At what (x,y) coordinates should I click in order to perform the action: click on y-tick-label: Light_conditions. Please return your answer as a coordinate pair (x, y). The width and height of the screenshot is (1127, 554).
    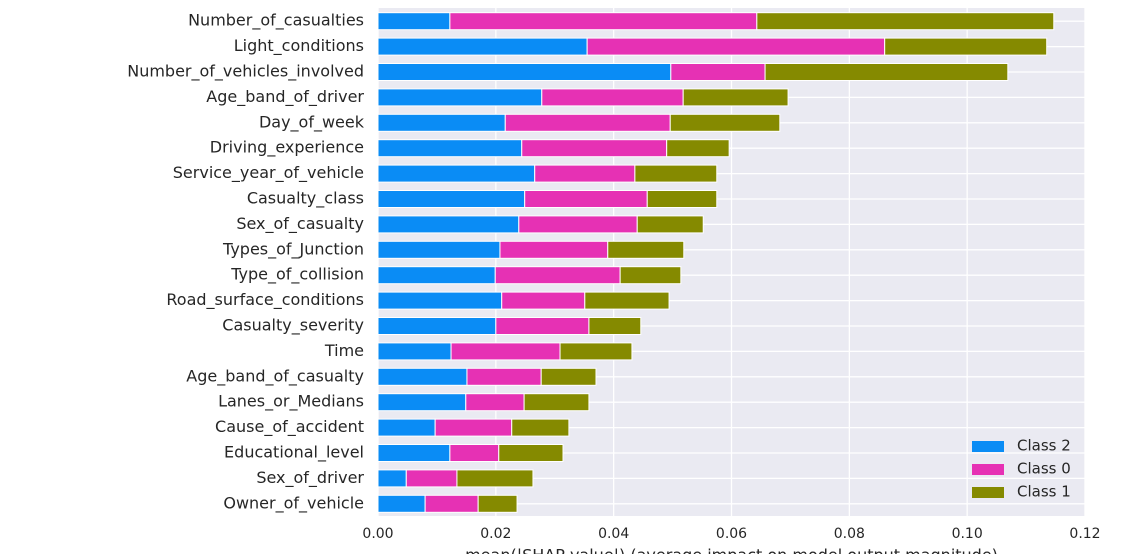
    Looking at the image, I should click on (299, 46).